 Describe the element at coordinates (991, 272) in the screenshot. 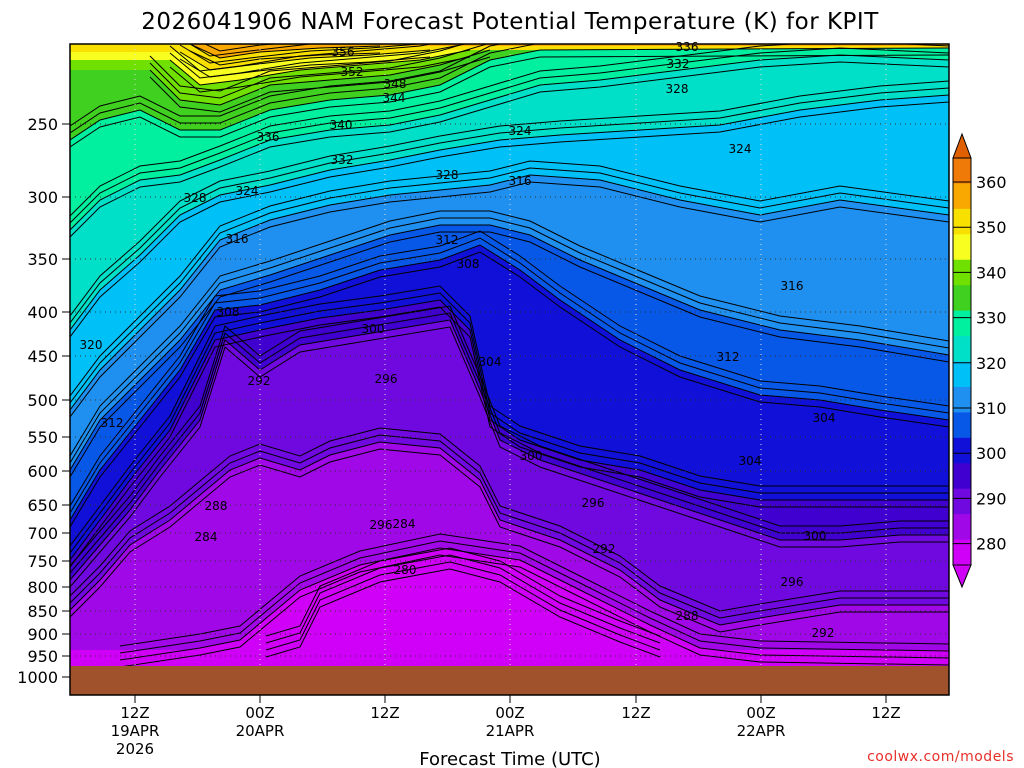

I see `colorbar-label: 340` at that location.